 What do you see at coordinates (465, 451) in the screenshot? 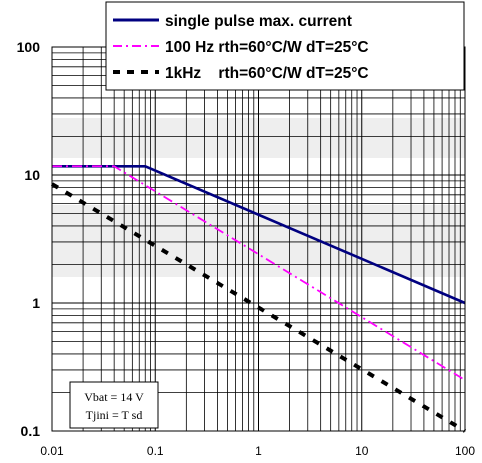
I see `x-tick-label: 100` at bounding box center [465, 451].